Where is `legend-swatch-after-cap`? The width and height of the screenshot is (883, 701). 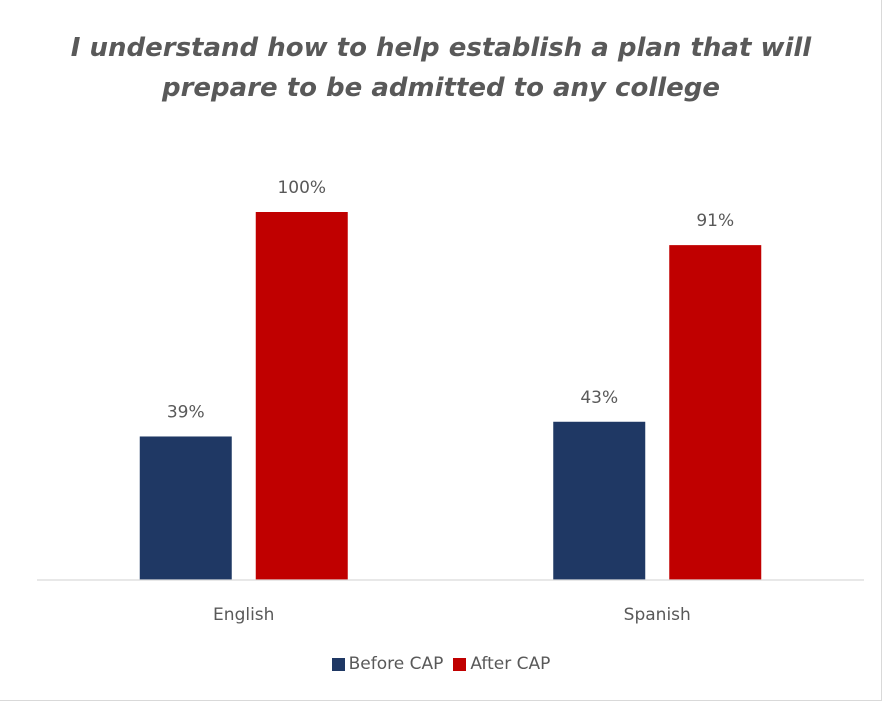 legend-swatch-after-cap is located at coordinates (460, 664).